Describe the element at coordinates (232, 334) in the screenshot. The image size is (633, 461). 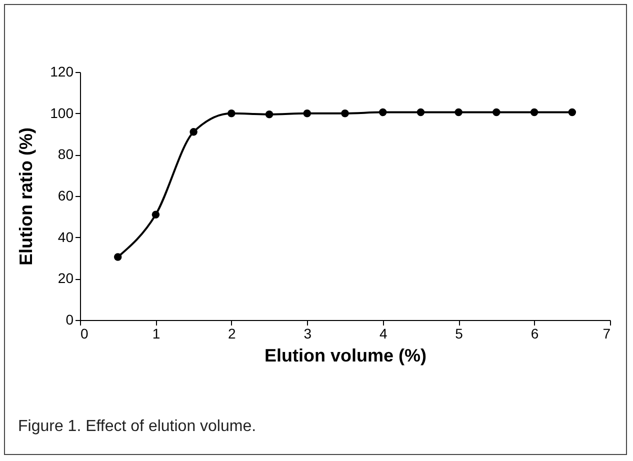
I see `x-tick-label: 2` at that location.